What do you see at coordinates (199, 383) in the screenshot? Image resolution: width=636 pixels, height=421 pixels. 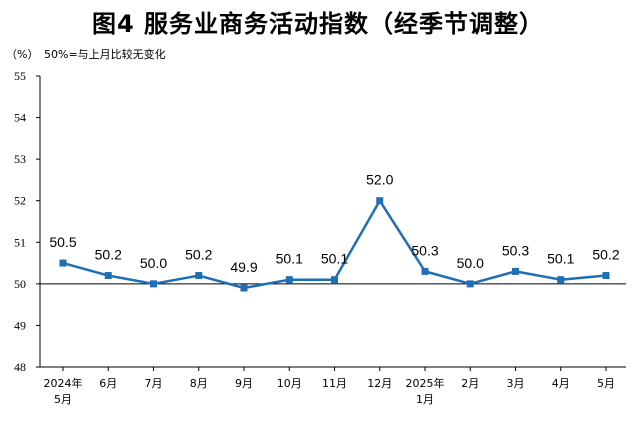 I see `x-tick-label: 8月` at bounding box center [199, 383].